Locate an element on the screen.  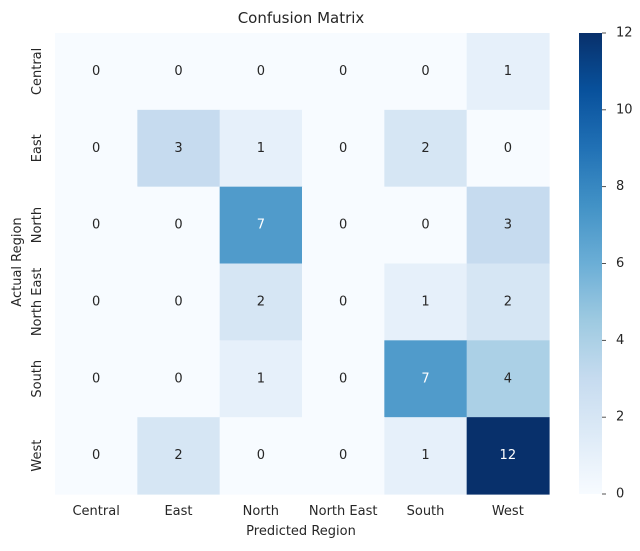
colorbar-tick-label: 0 is located at coordinates (620, 494).